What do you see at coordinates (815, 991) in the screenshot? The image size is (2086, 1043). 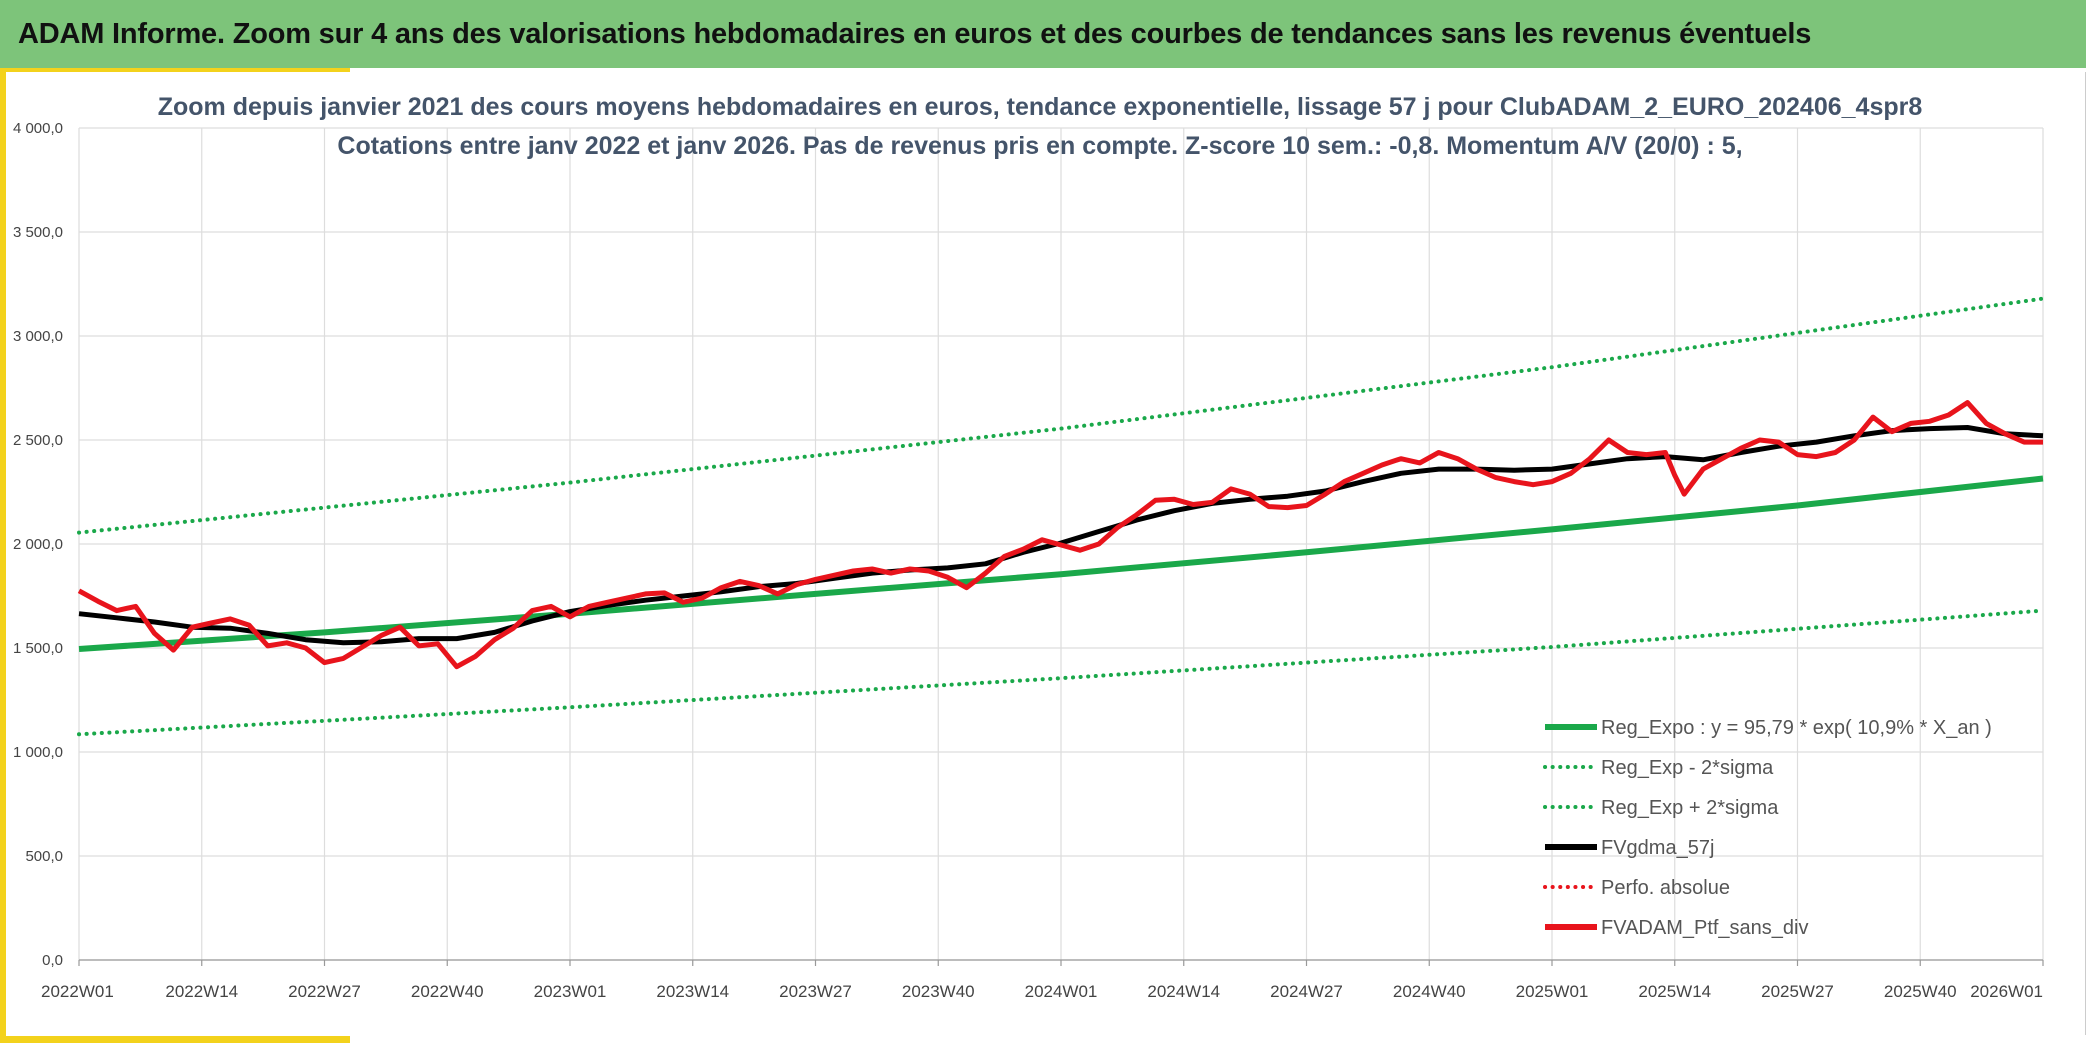 I see `x-tick-label: 2023W27` at bounding box center [815, 991].